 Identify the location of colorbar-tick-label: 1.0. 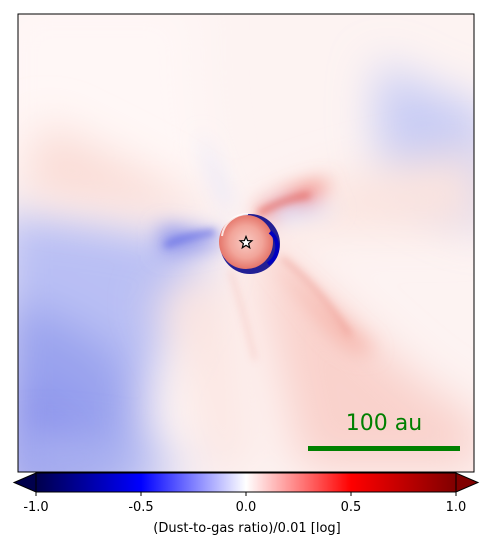
(456, 507).